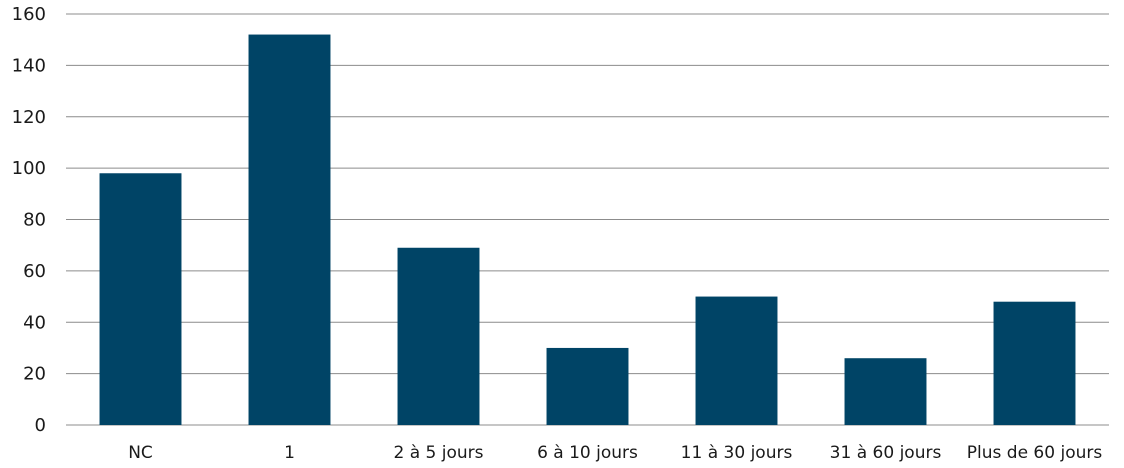  Describe the element at coordinates (438, 453) in the screenshot. I see `x-category-label-2: 2 à 5 jours` at that location.